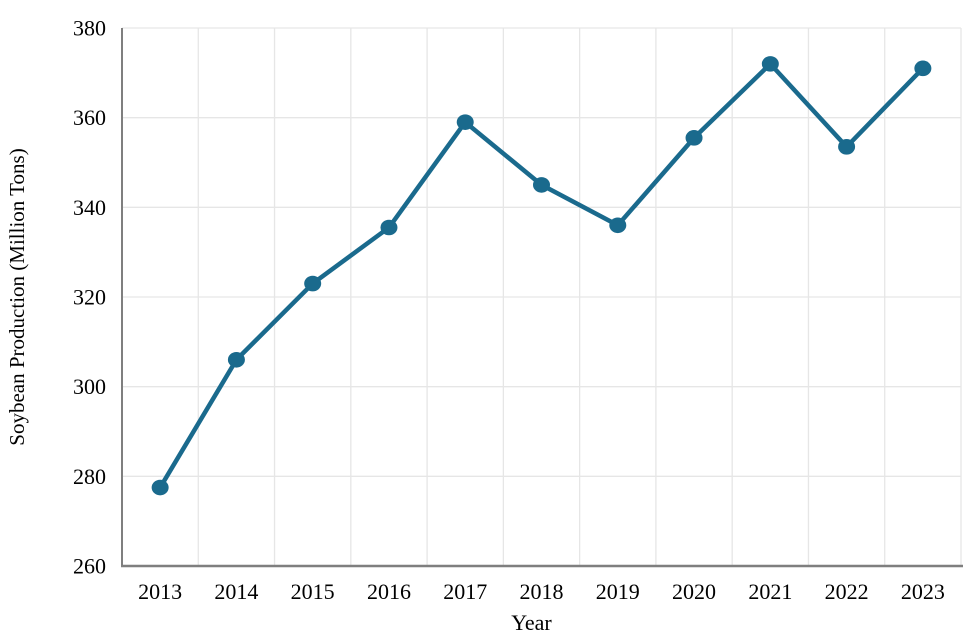 This screenshot has height=636, width=966. What do you see at coordinates (89, 566) in the screenshot?
I see `y-axis-tick-label: 260` at bounding box center [89, 566].